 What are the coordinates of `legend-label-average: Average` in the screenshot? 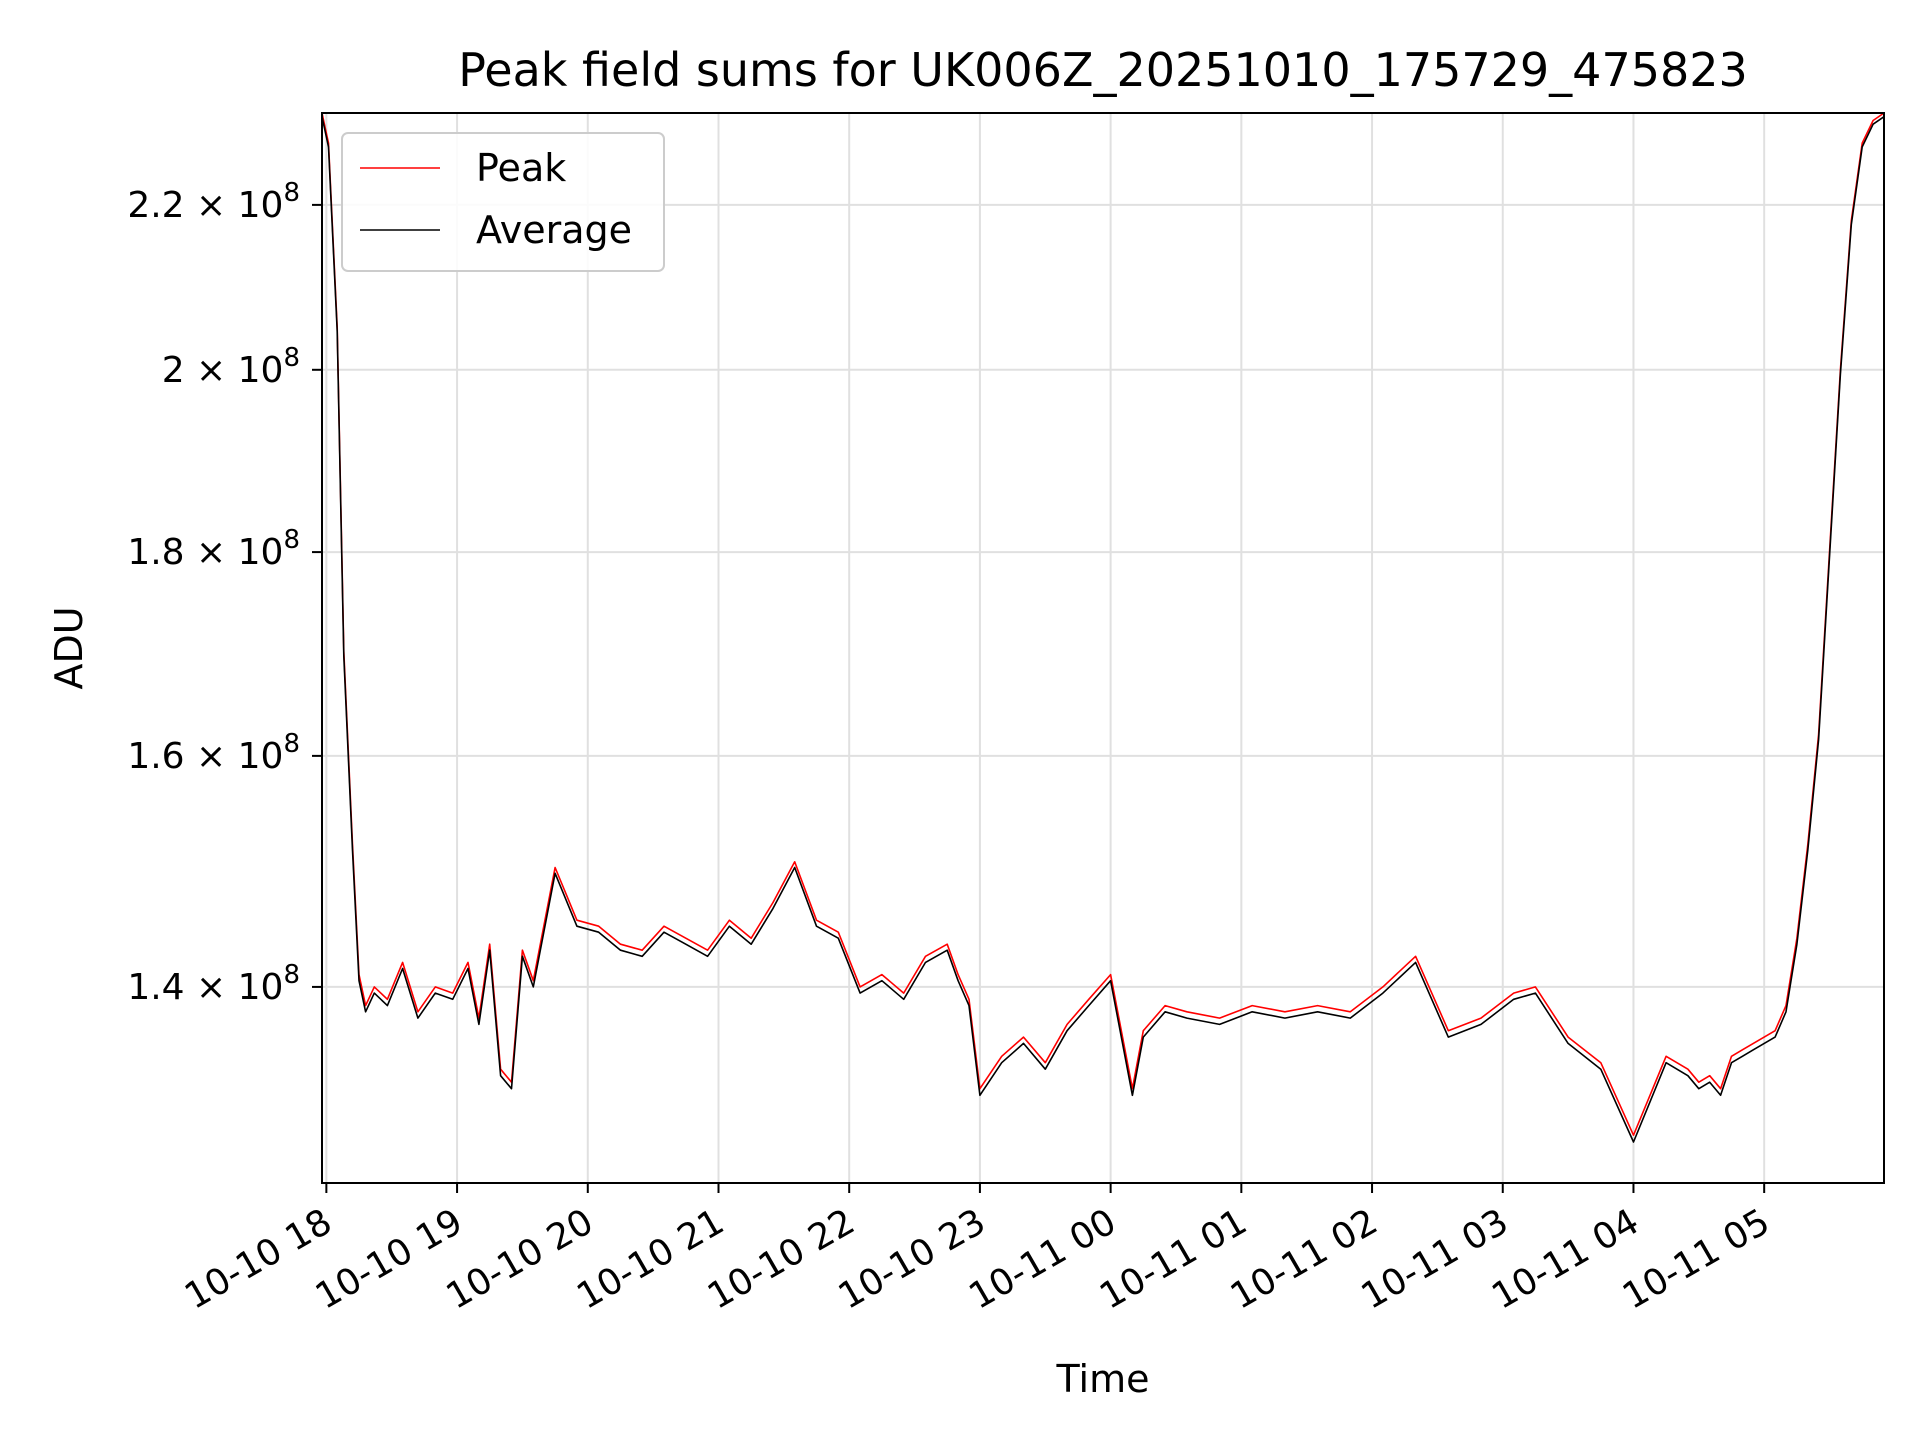 It's located at (554, 230).